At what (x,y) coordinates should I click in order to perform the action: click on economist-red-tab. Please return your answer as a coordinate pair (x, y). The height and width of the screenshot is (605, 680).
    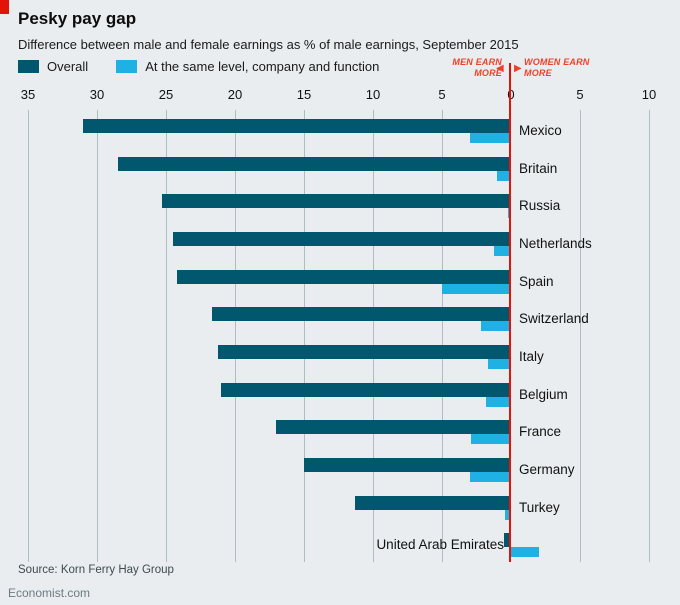
    Looking at the image, I should click on (4, 7).